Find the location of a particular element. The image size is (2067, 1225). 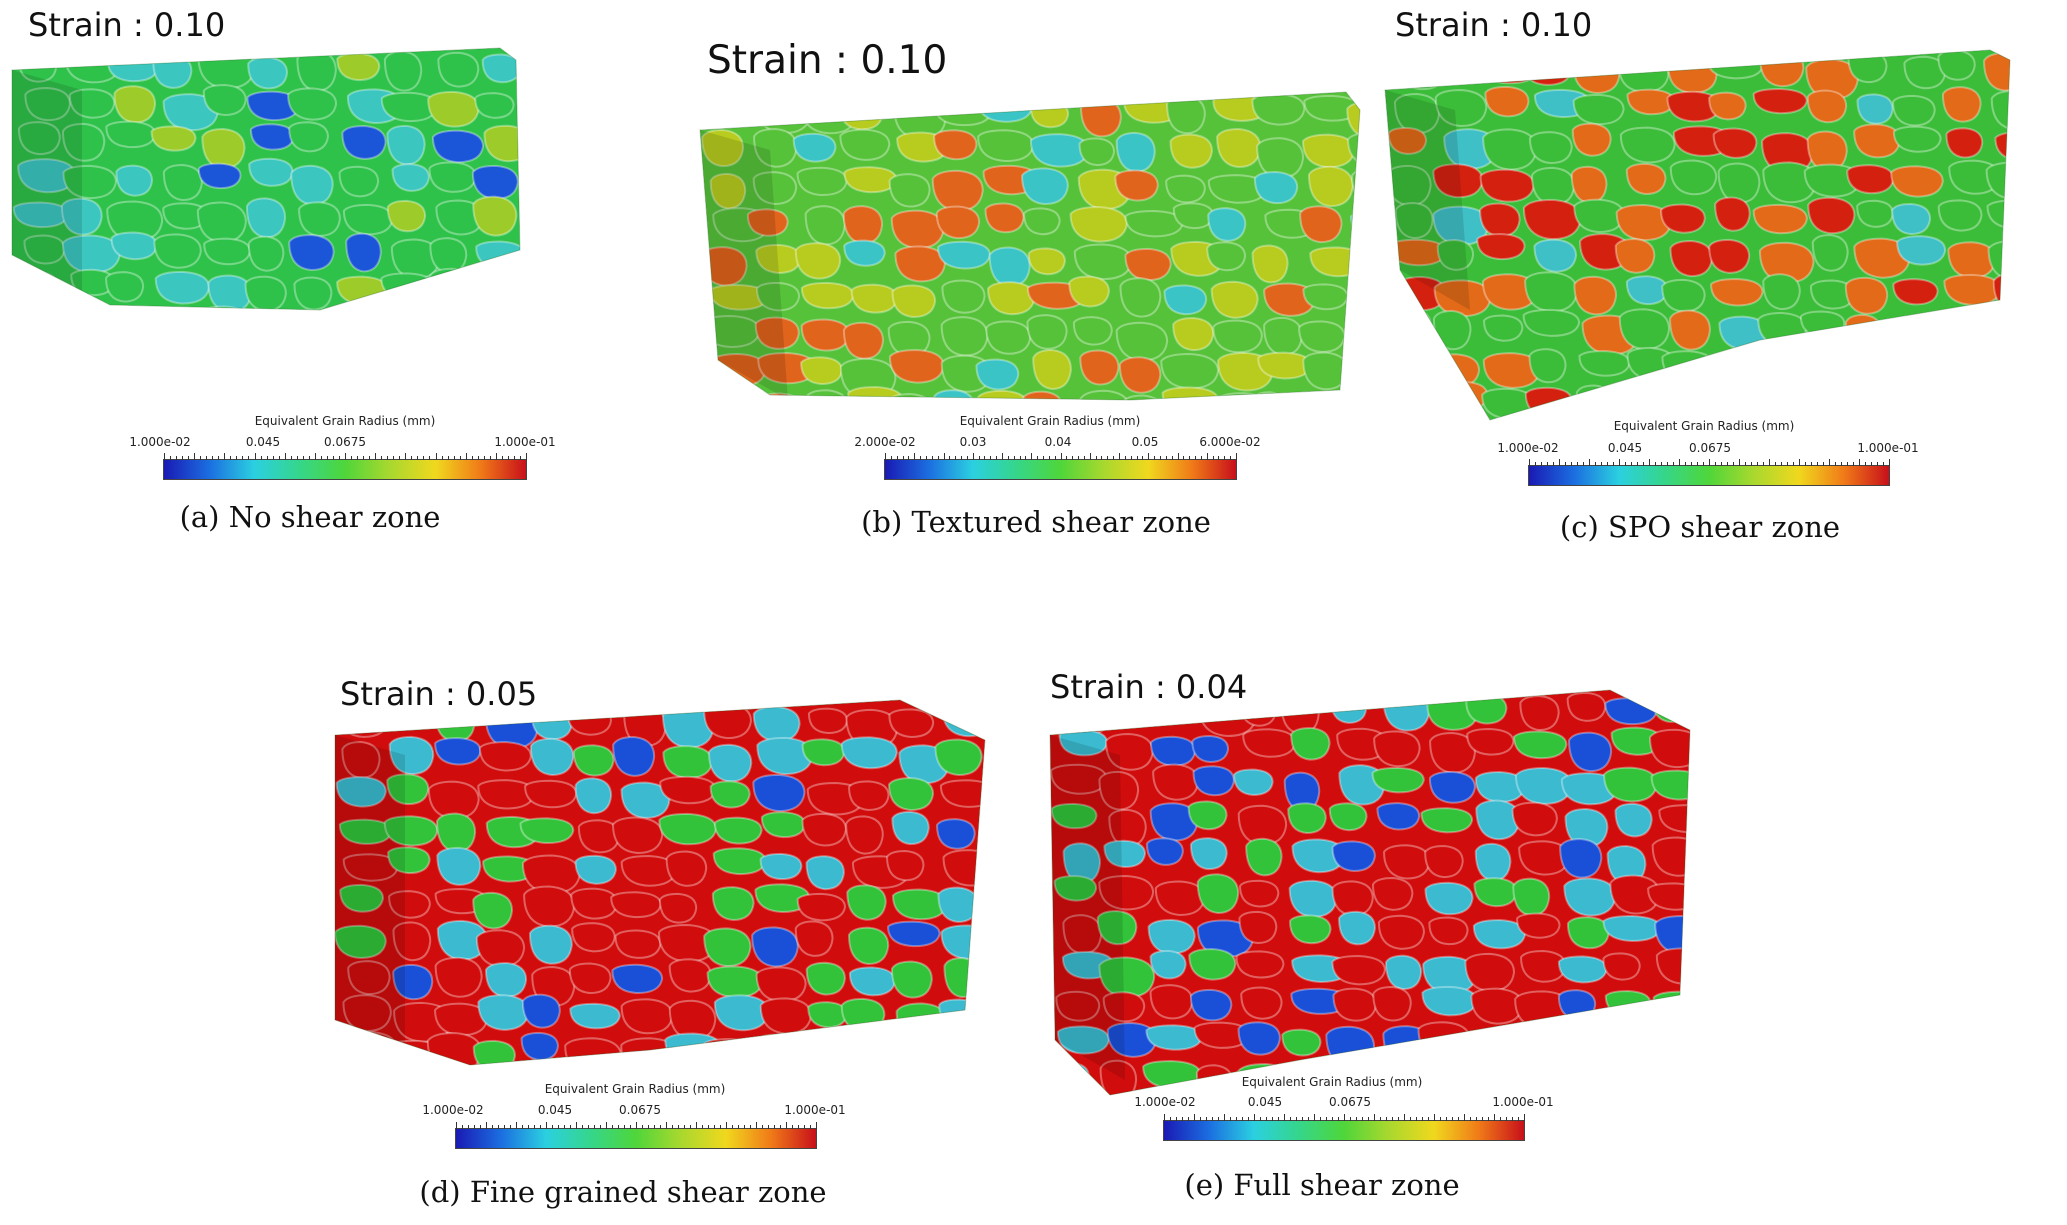

colorbar-title: Equivalent Grain Radius (mm) is located at coordinates (1704, 426).